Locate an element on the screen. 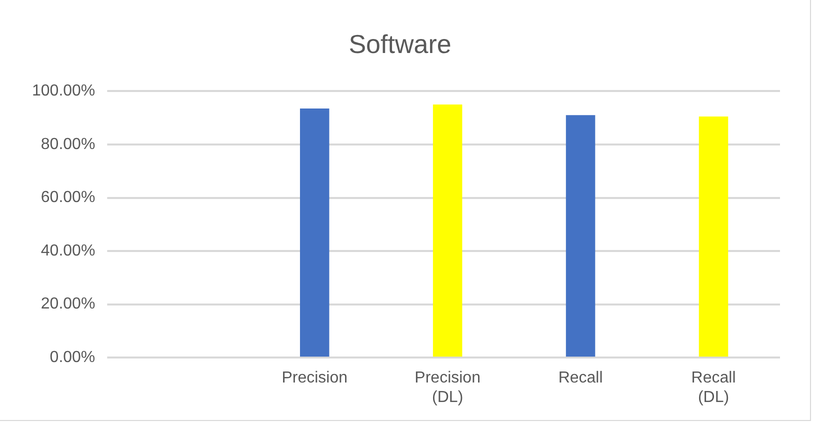  x-tick-label: Precision is located at coordinates (315, 378).